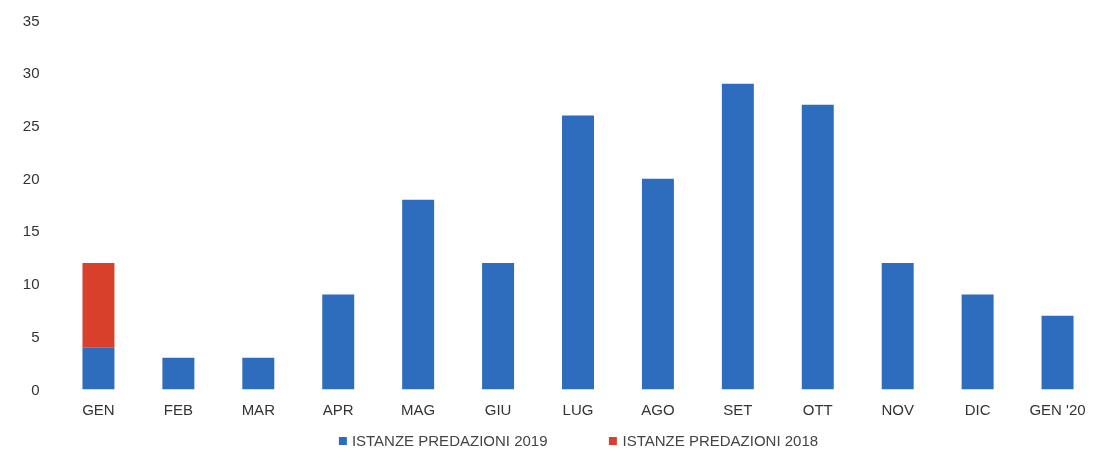 The image size is (1119, 467). I want to click on legend-label: ISTANZE PREDAZIONI 2018, so click(720, 440).